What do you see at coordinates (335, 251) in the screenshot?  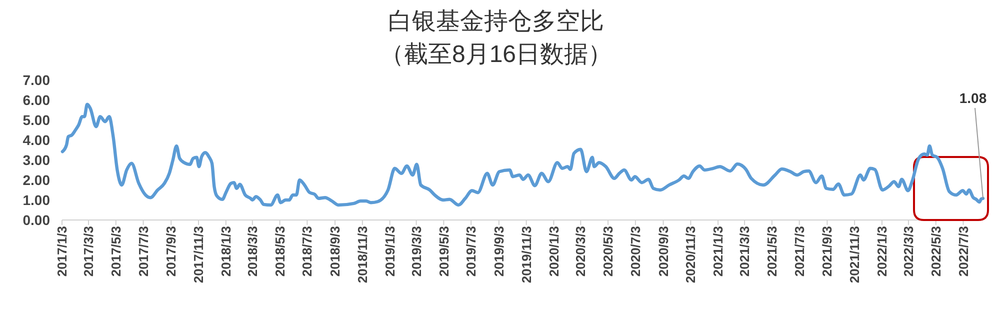 I see `x-tick-label: 2018/9/3` at bounding box center [335, 251].